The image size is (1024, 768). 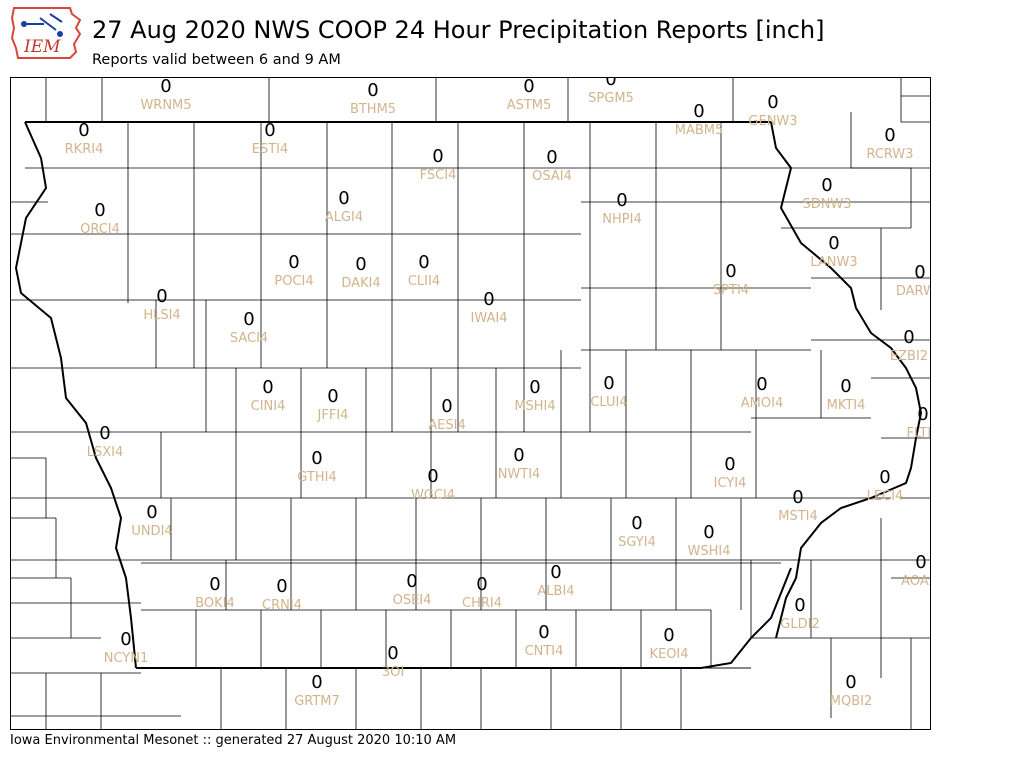 What do you see at coordinates (909, 356) in the screenshot?
I see `station-id-label: EZBI2` at bounding box center [909, 356].